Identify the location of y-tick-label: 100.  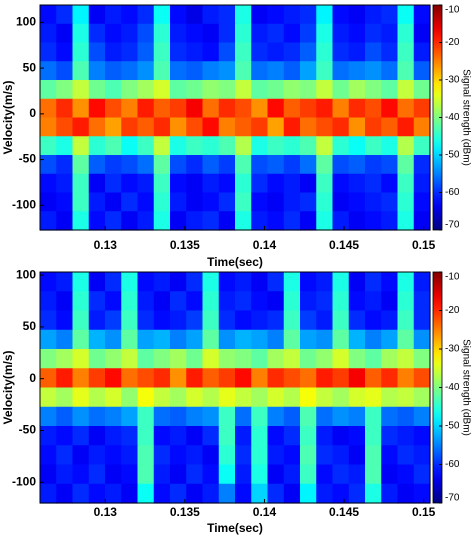
(26, 274).